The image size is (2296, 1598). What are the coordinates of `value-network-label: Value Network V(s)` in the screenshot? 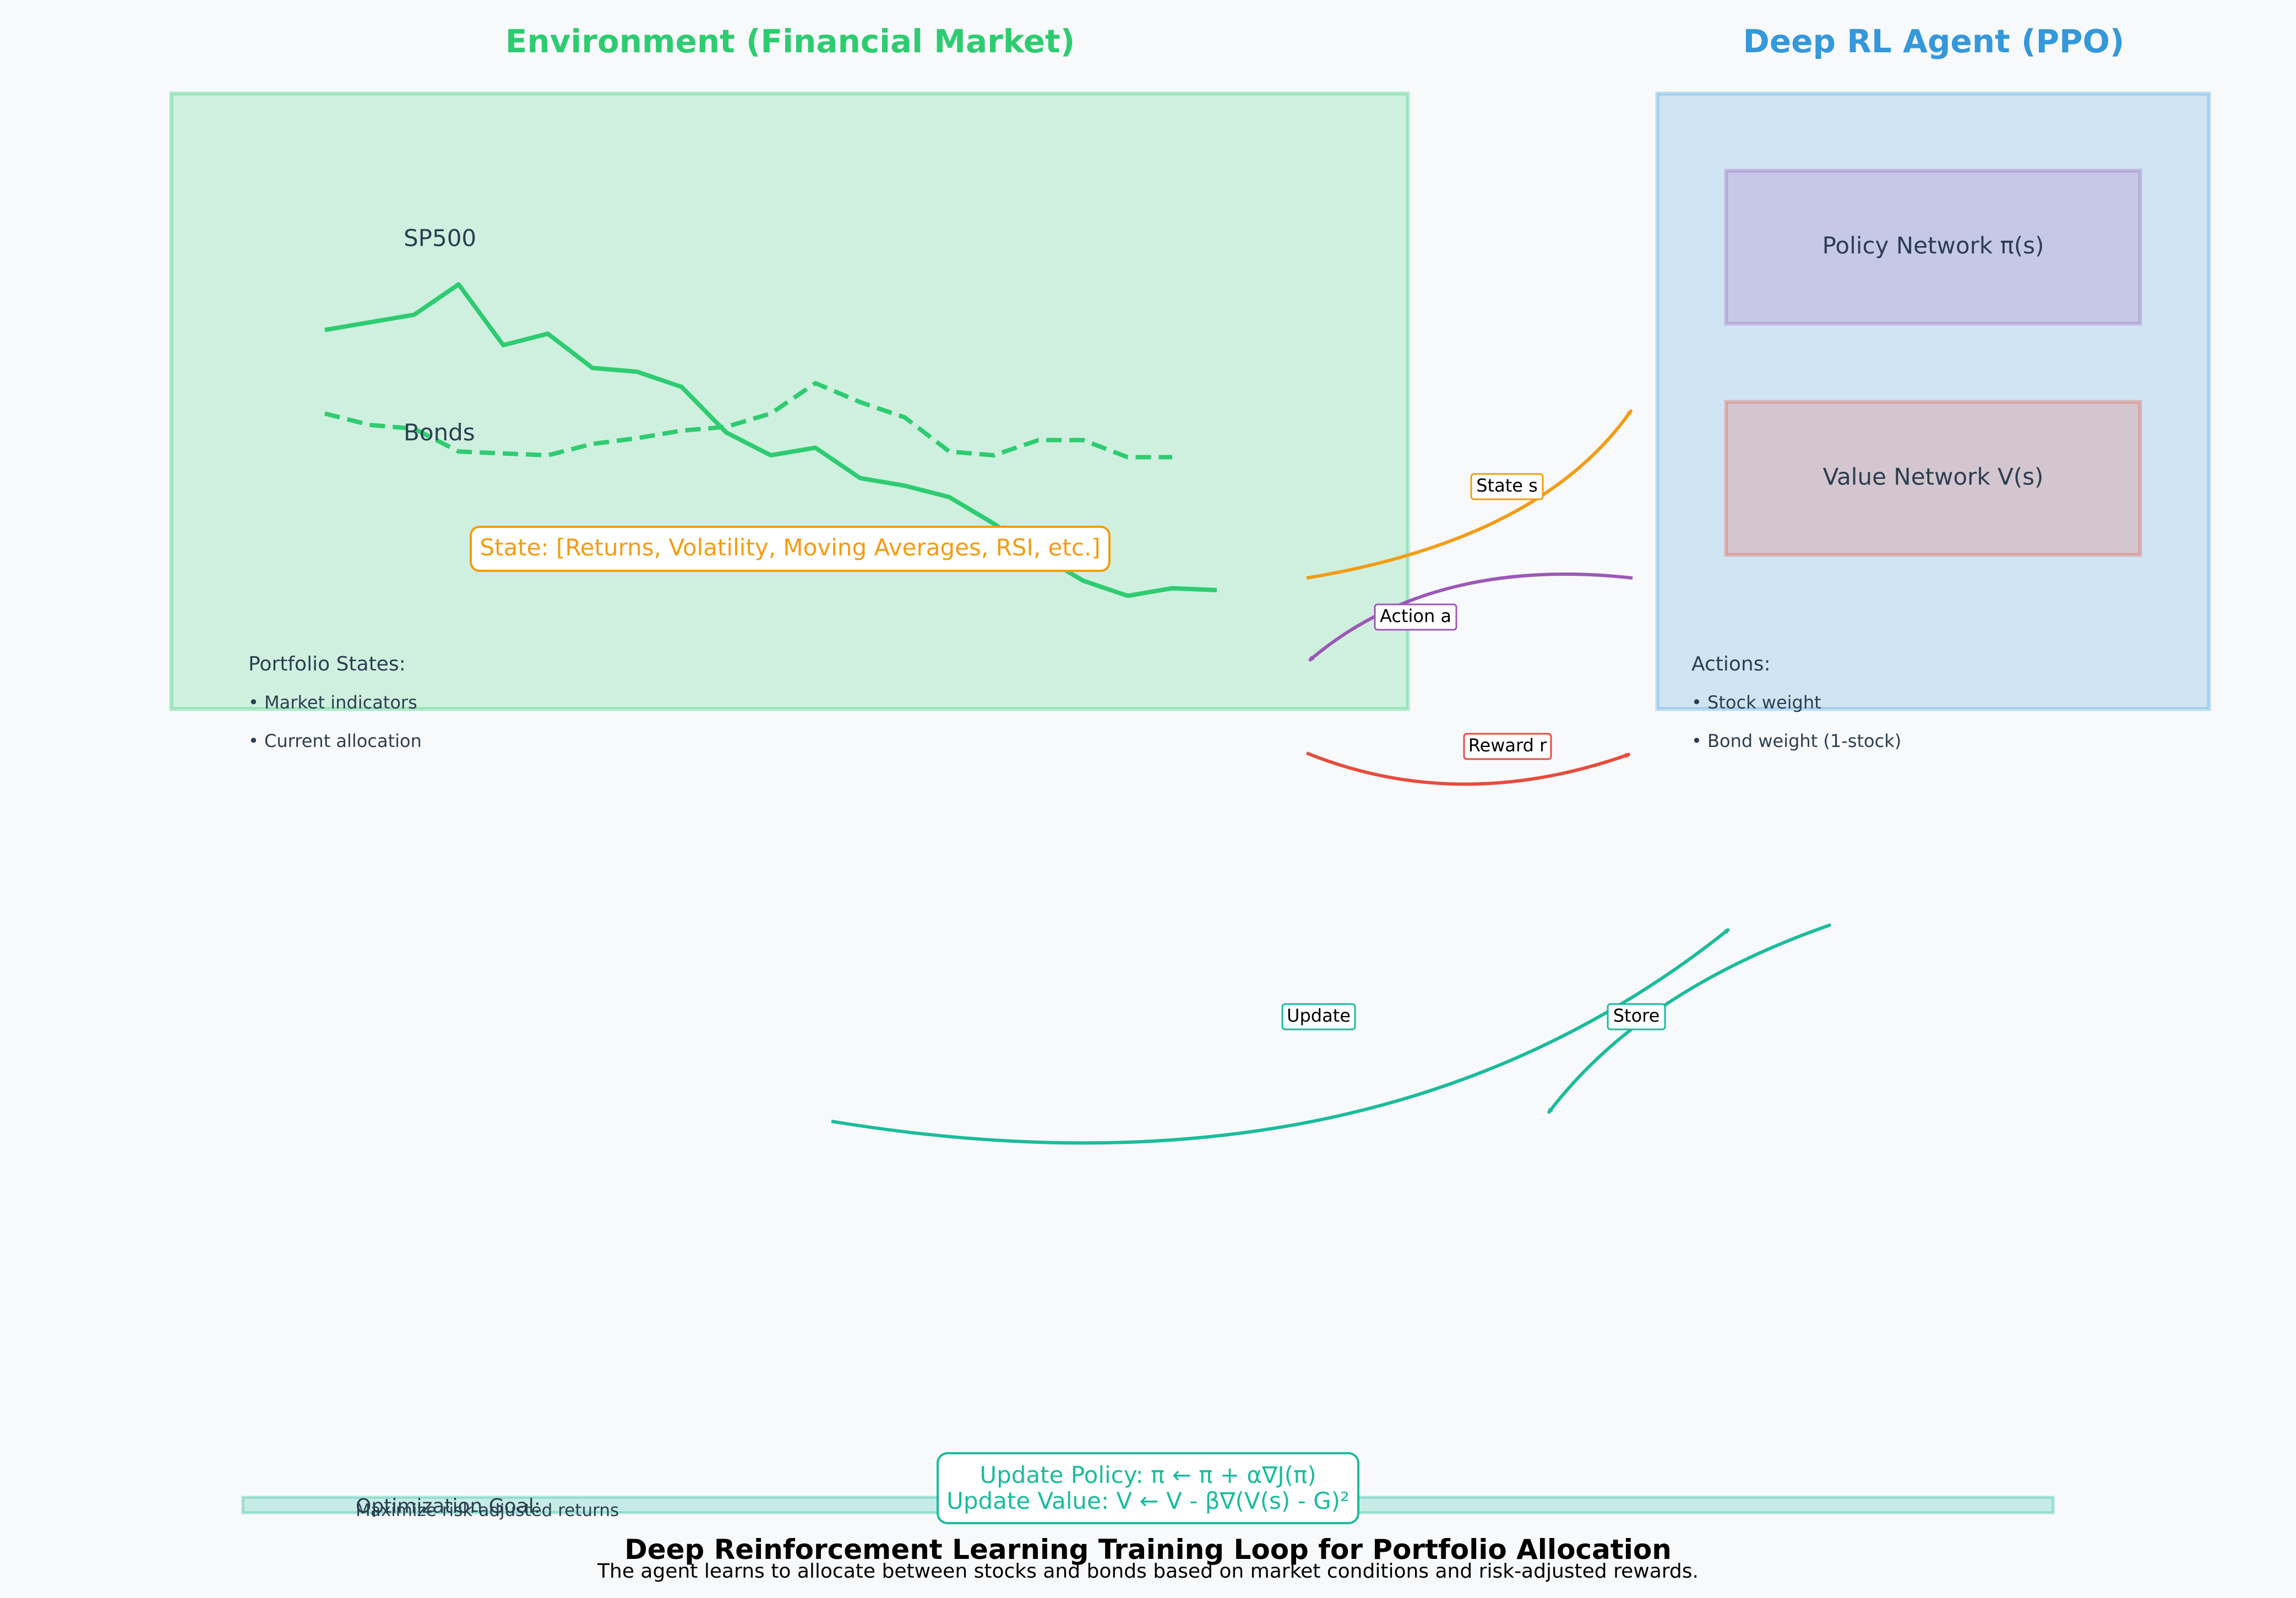 It's located at (1933, 476).